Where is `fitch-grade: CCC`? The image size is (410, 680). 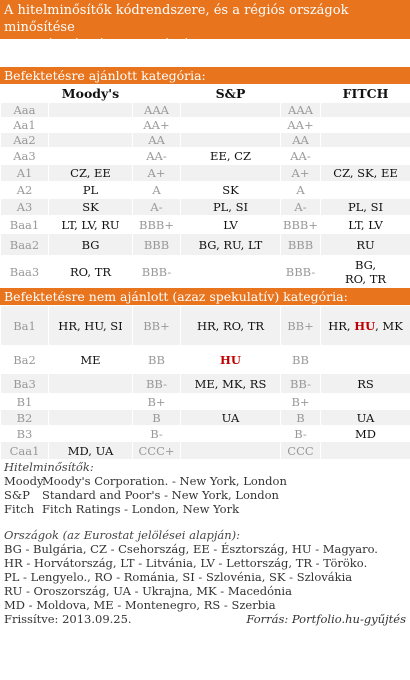 fitch-grade: CCC is located at coordinates (300, 450).